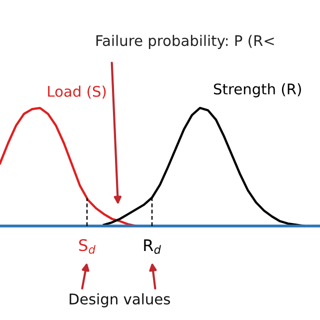 This screenshot has width=320, height=320. I want to click on text: Failure probability: P (R<, so click(185, 41).